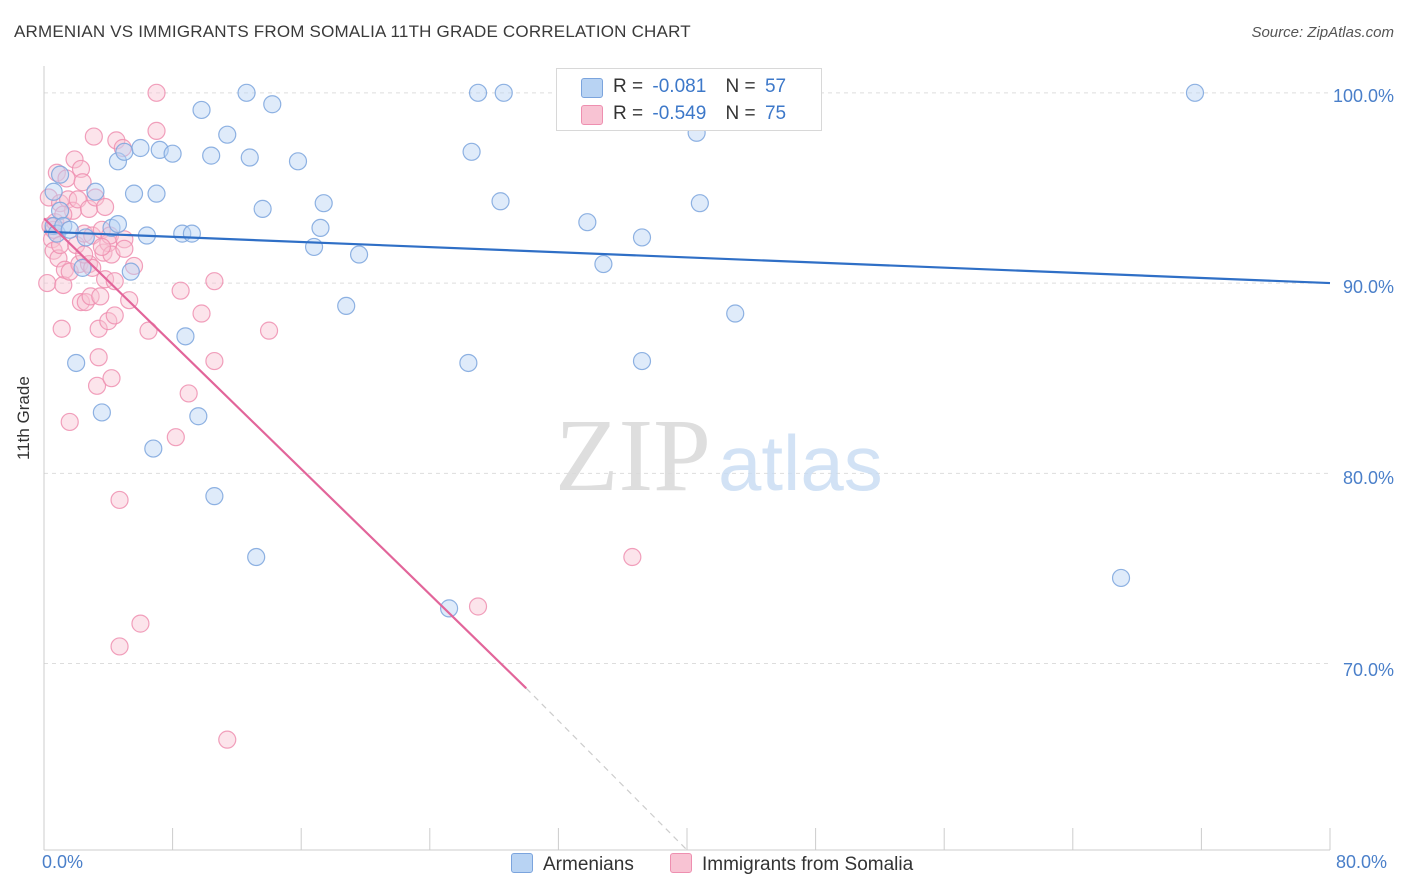  What do you see at coordinates (687, 257) in the screenshot?
I see `armenian-trendline` at bounding box center [687, 257].